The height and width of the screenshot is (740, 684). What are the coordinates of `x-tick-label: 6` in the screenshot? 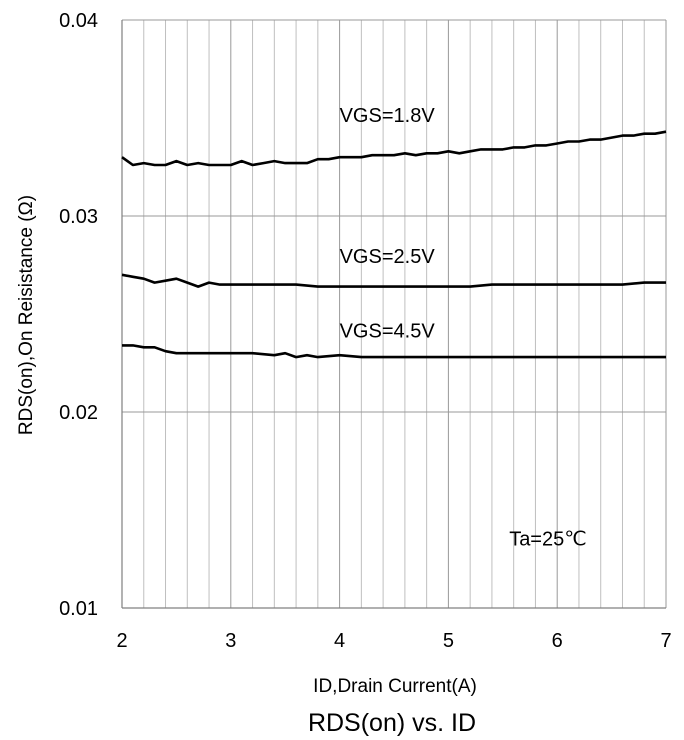 It's located at (557, 641).